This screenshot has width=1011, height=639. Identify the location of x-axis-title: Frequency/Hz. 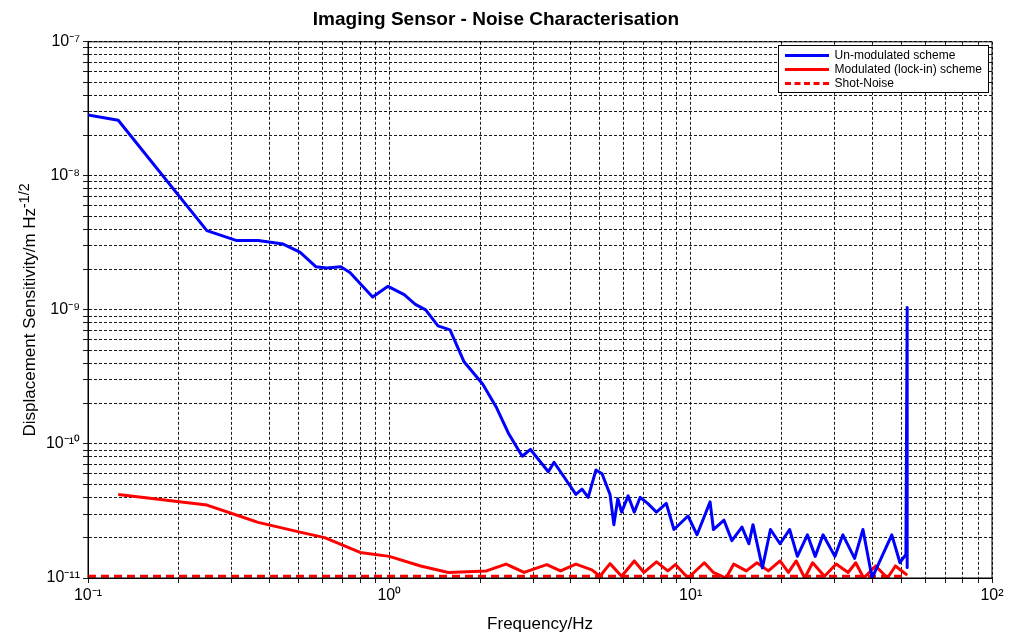
(540, 624).